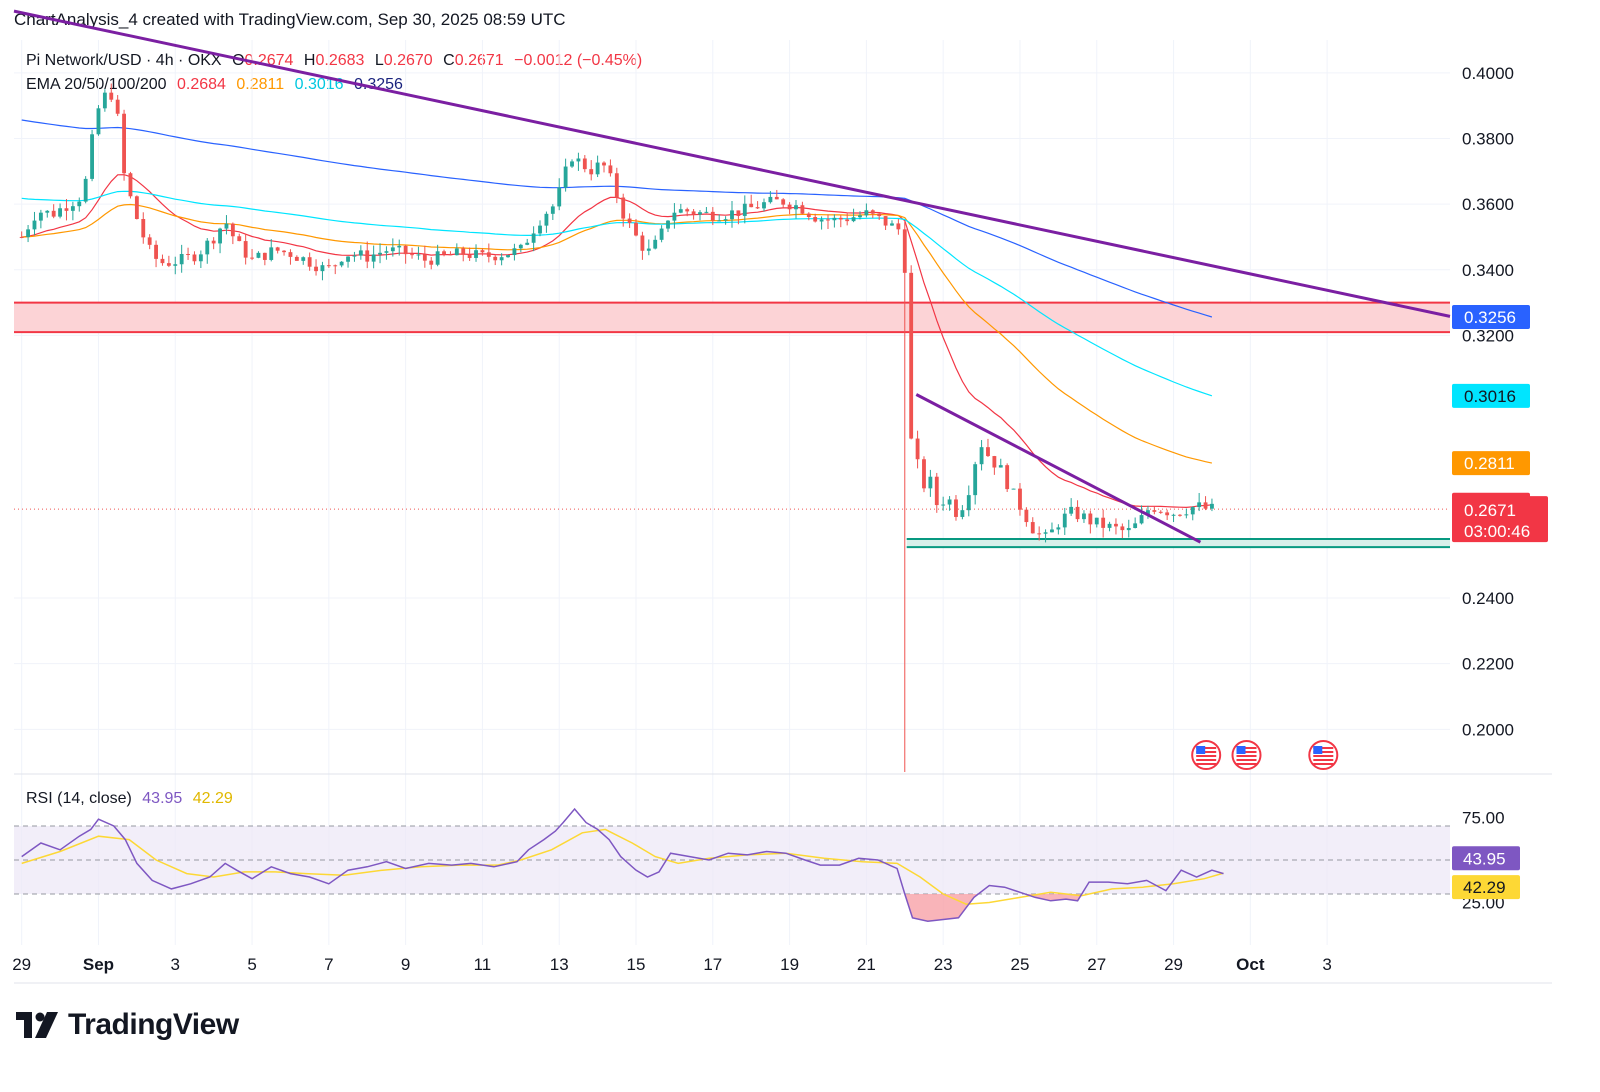 Image resolution: width=1600 pixels, height=1092 pixels. I want to click on time-tick: 21, so click(866, 964).